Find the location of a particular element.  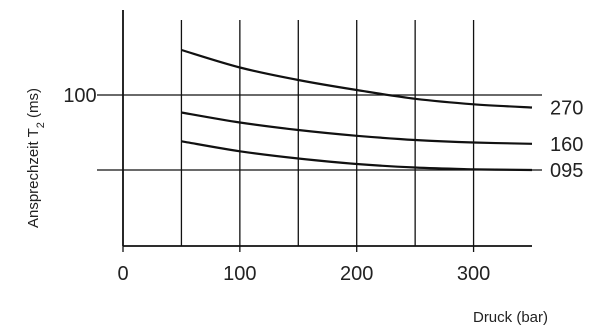

x-tick-label-0: 0 is located at coordinates (122, 274).